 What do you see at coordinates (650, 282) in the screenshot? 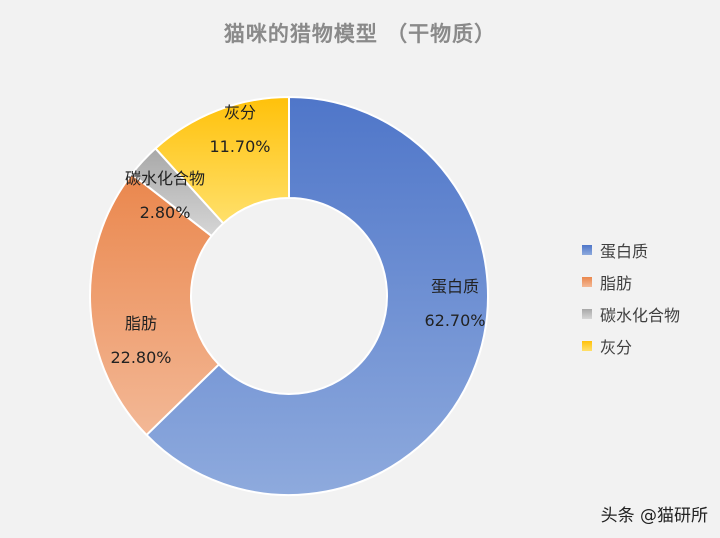
I see `legend-item: 脂肪` at bounding box center [650, 282].